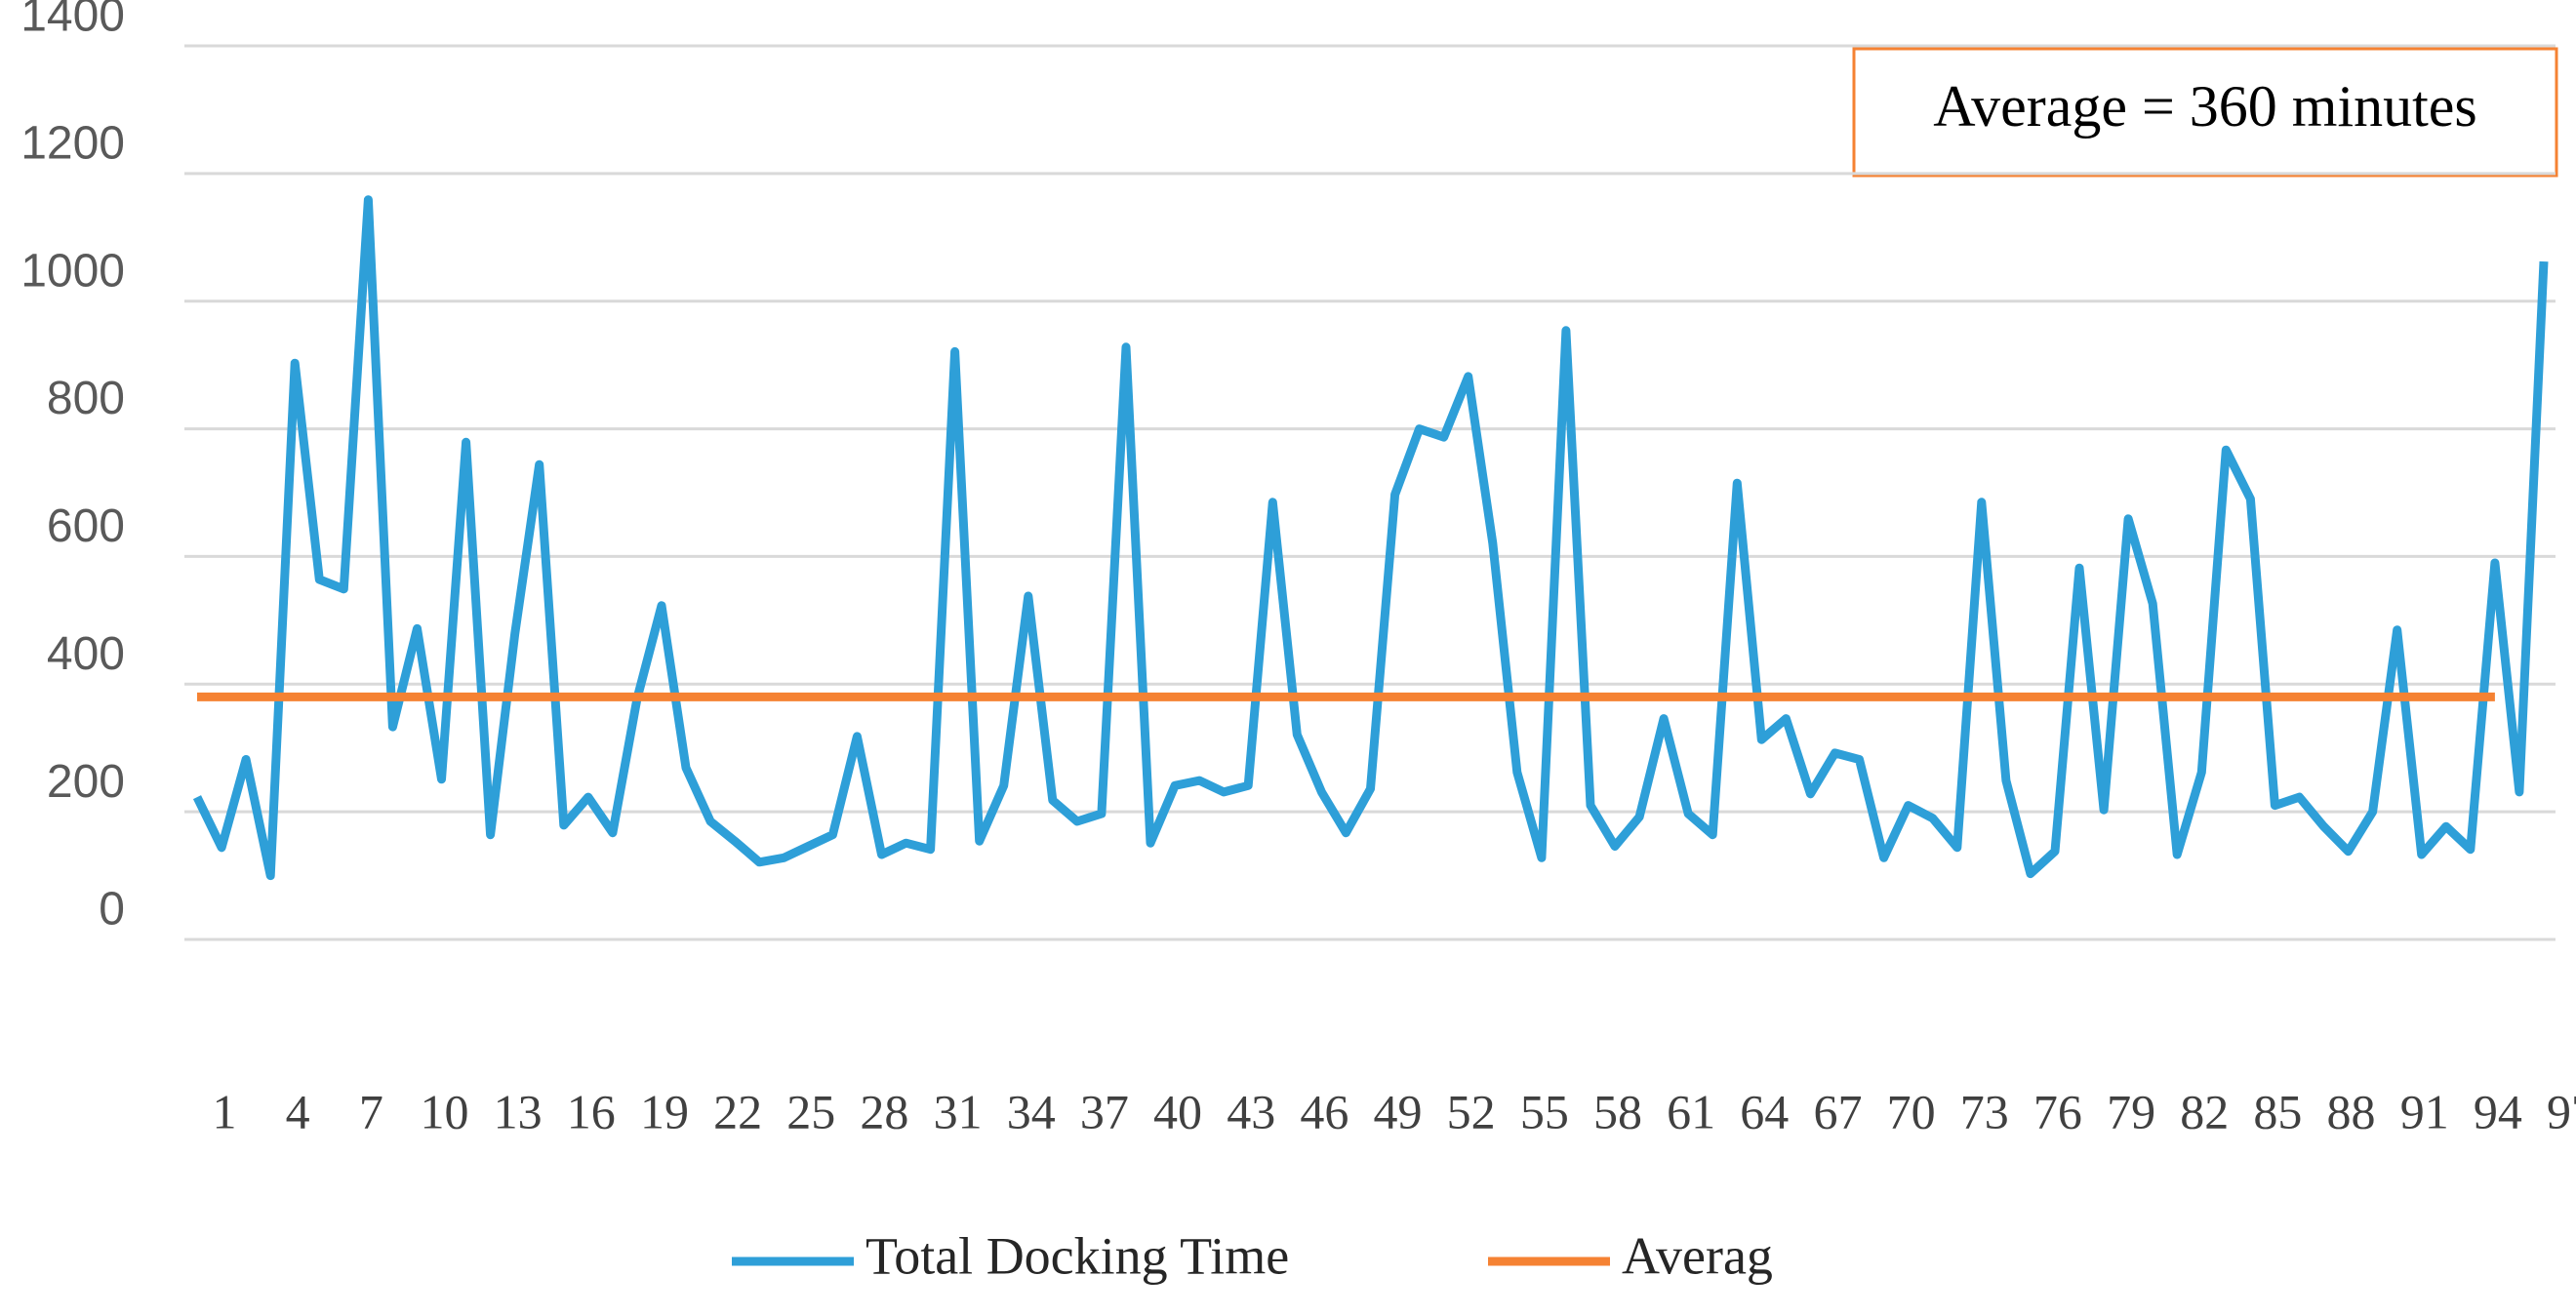 This screenshot has width=2576, height=1316. What do you see at coordinates (1251, 1111) in the screenshot?
I see `x-tick-label: 43` at bounding box center [1251, 1111].